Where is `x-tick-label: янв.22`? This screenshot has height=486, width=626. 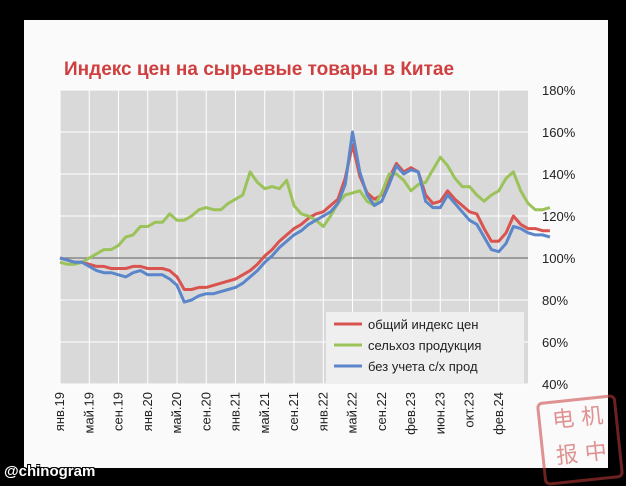 x-tick-label: янв.22 is located at coordinates (322, 411).